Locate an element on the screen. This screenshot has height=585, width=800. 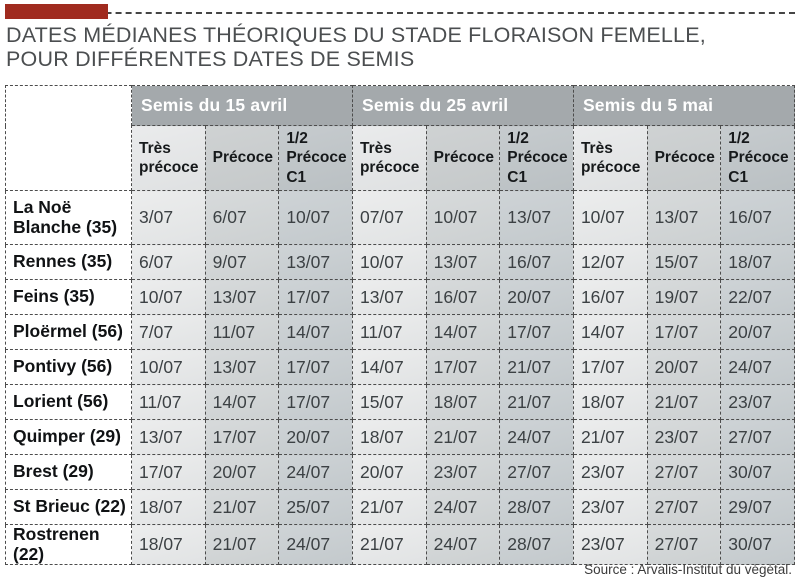
group-header-15-avril: Semis du 15 avril is located at coordinates (242, 105).